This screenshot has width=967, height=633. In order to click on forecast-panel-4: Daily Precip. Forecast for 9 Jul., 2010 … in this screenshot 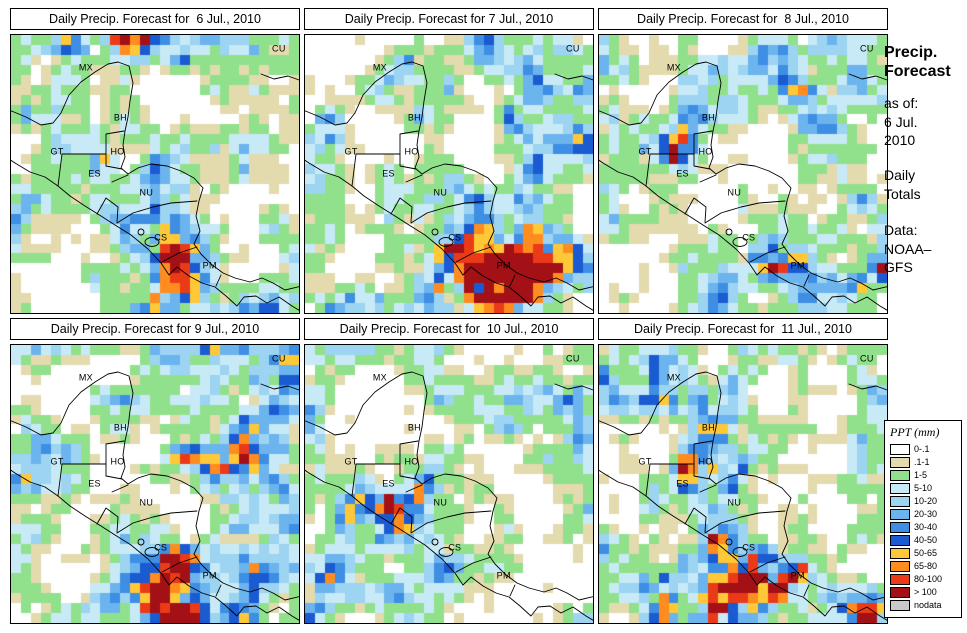, I will do `click(155, 471)`.